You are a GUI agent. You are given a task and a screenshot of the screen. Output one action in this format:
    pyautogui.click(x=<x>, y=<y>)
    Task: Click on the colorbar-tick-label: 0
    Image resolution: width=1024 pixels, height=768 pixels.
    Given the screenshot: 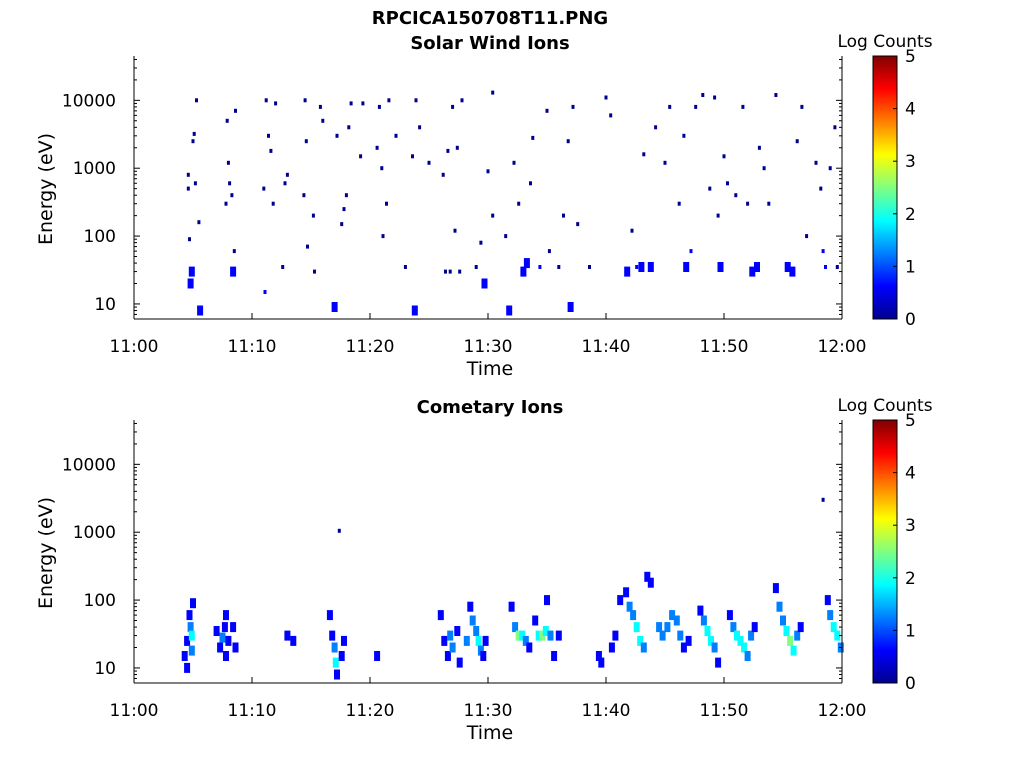 What is the action you would take?
    pyautogui.click(x=910, y=320)
    